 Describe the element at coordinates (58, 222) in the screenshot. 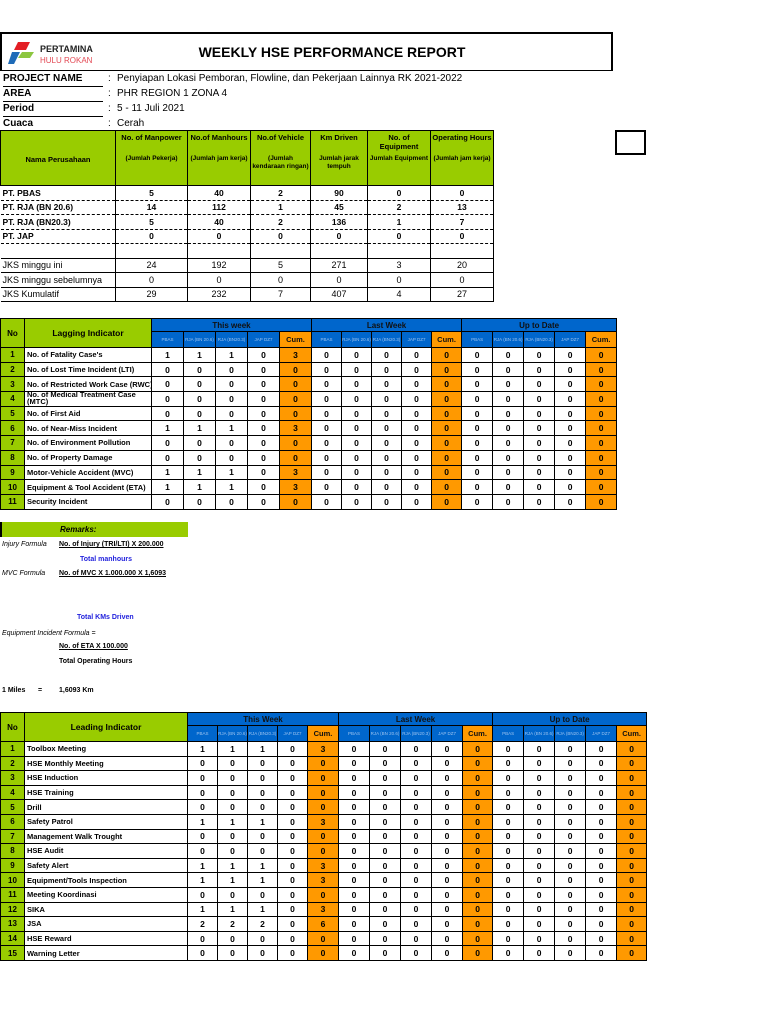

I see `company-name: PT. RJA (BN20.3)` at that location.